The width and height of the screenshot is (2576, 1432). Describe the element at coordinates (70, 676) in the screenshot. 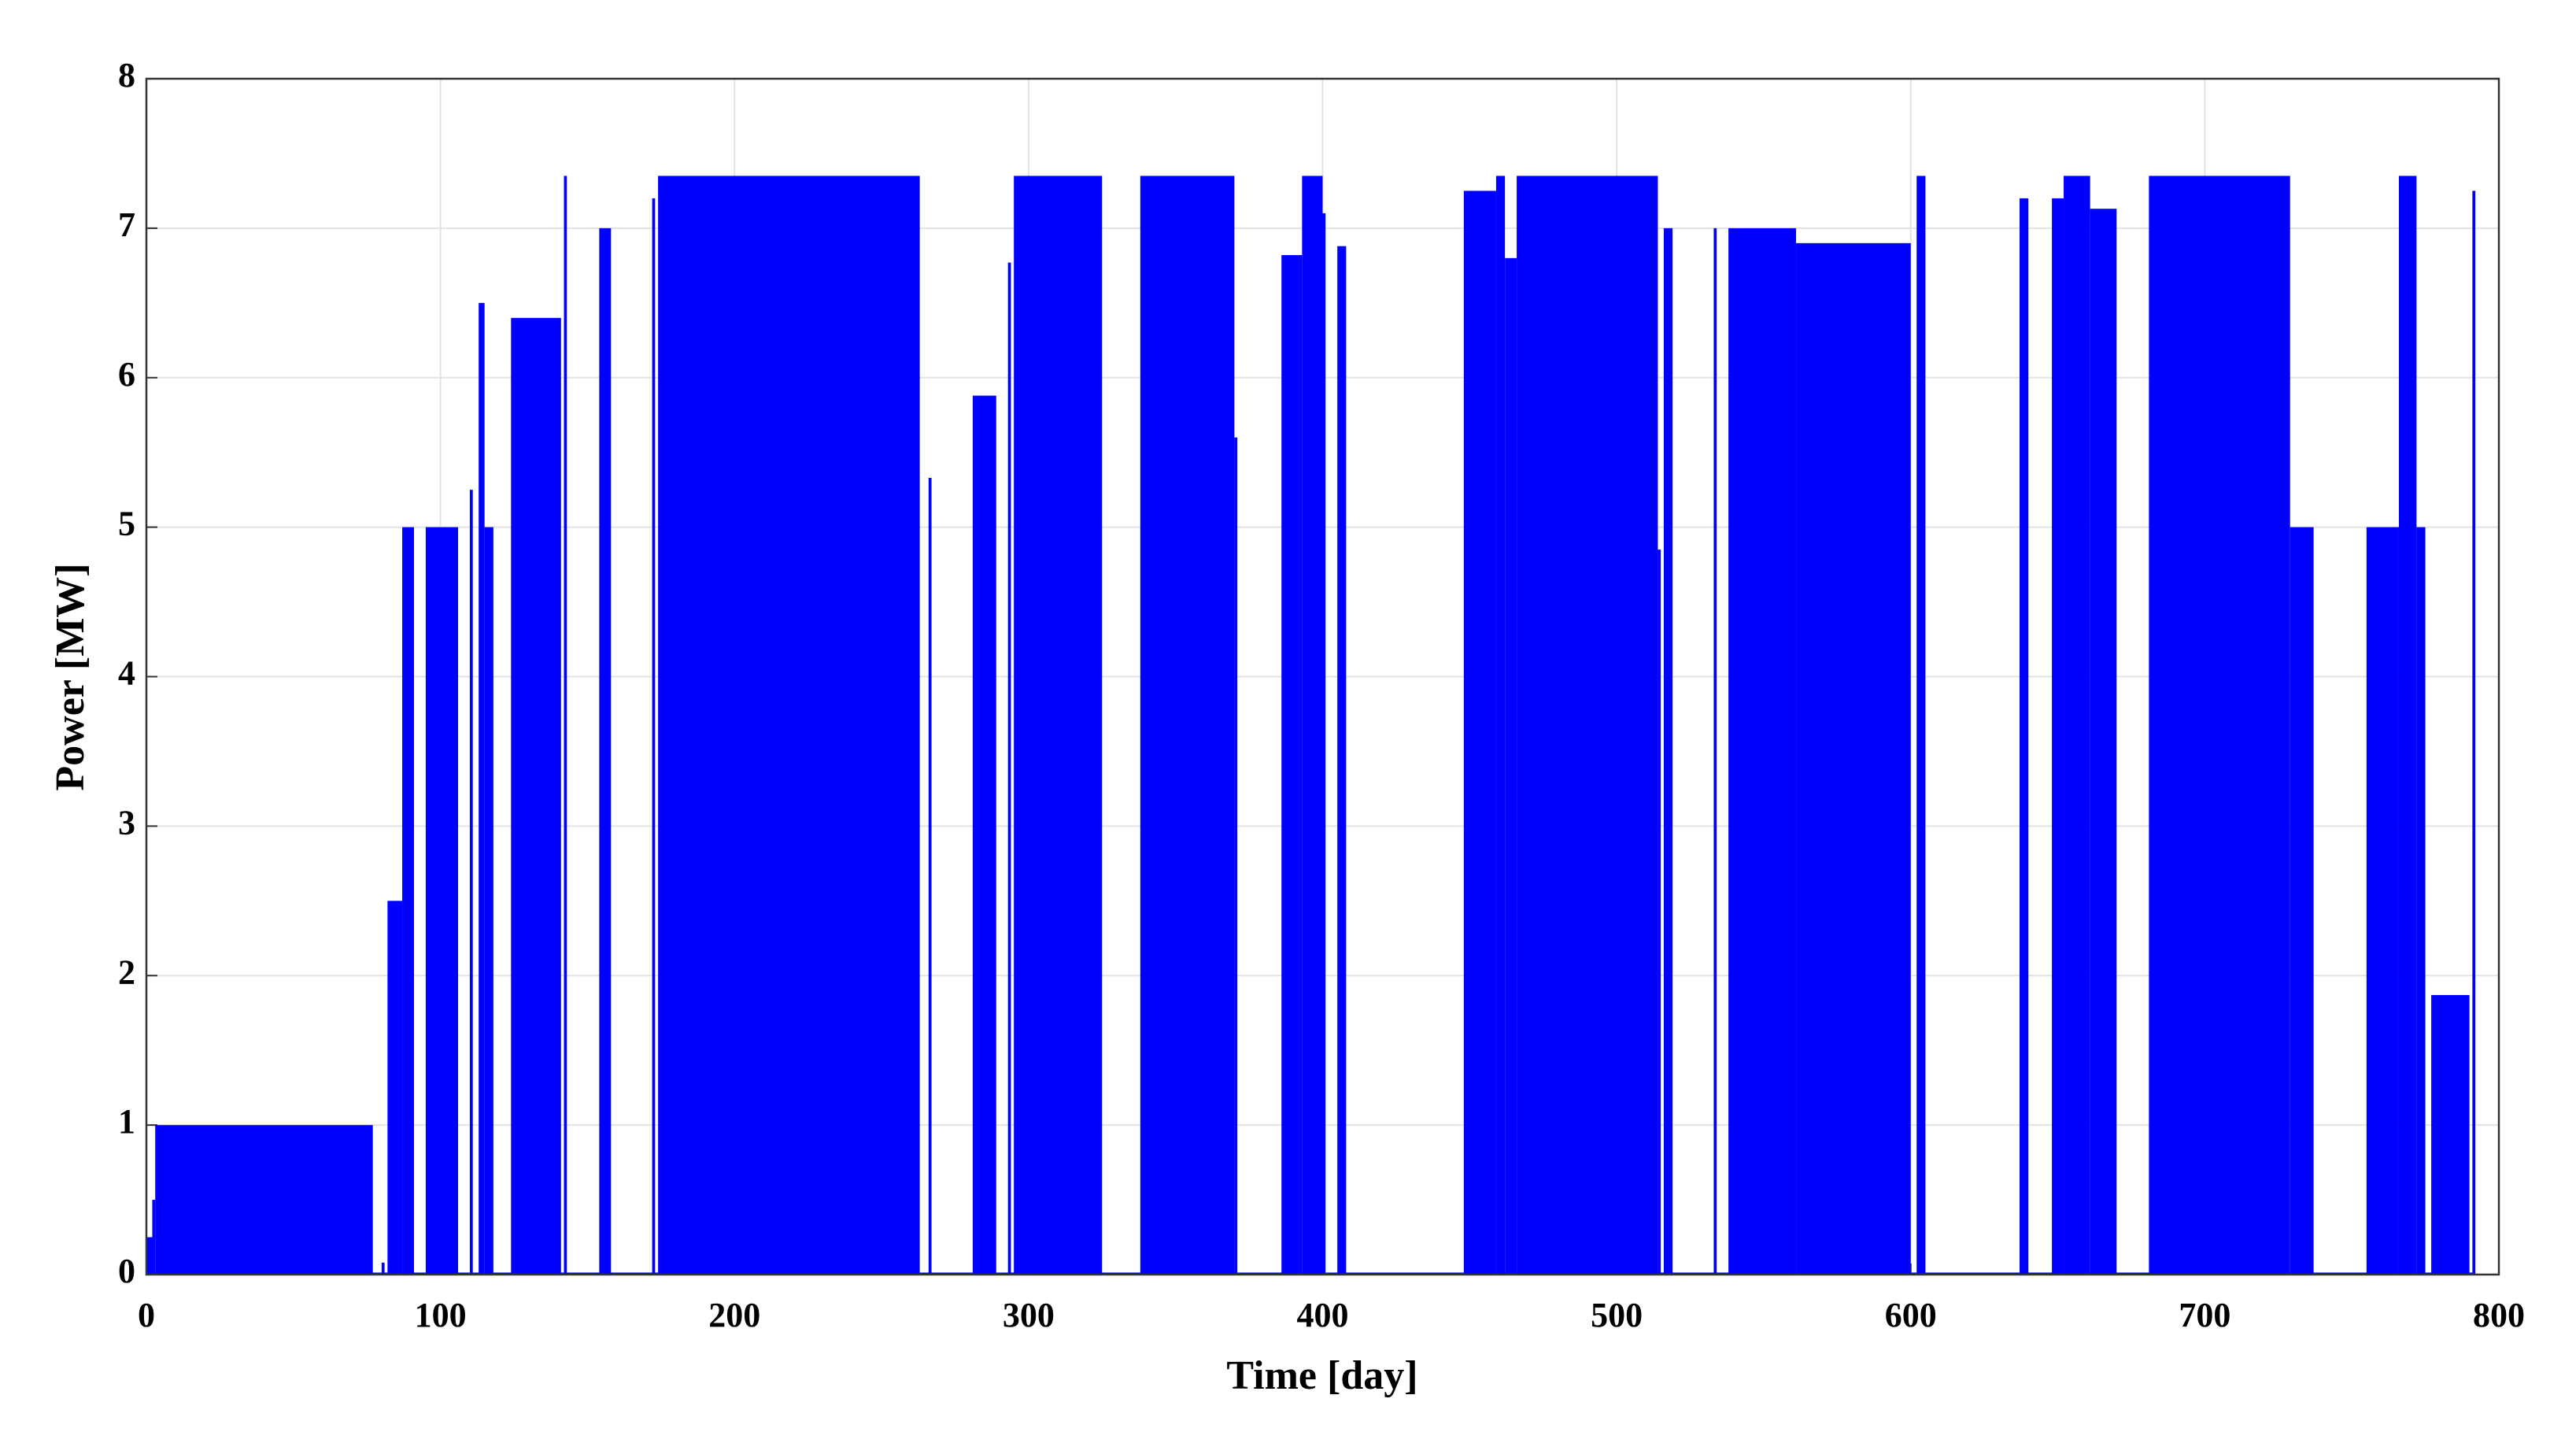

I see `y-axis-label: Power [MW]` at that location.